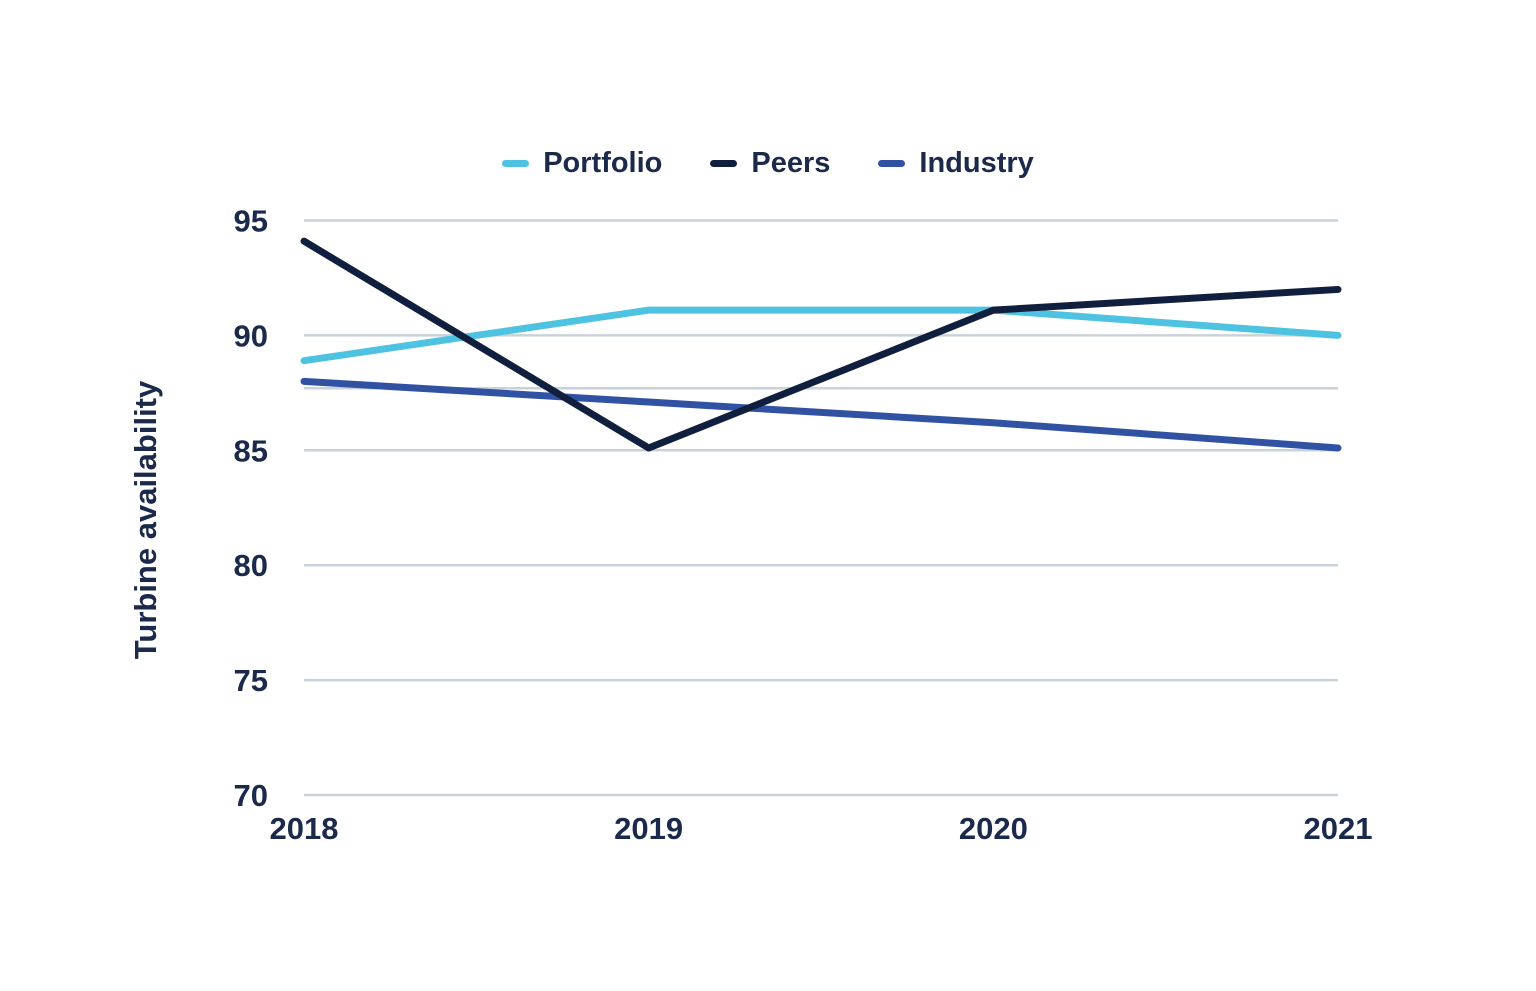 The image size is (1536, 991). I want to click on legend-label-portfolio: Portfolio, so click(603, 162).